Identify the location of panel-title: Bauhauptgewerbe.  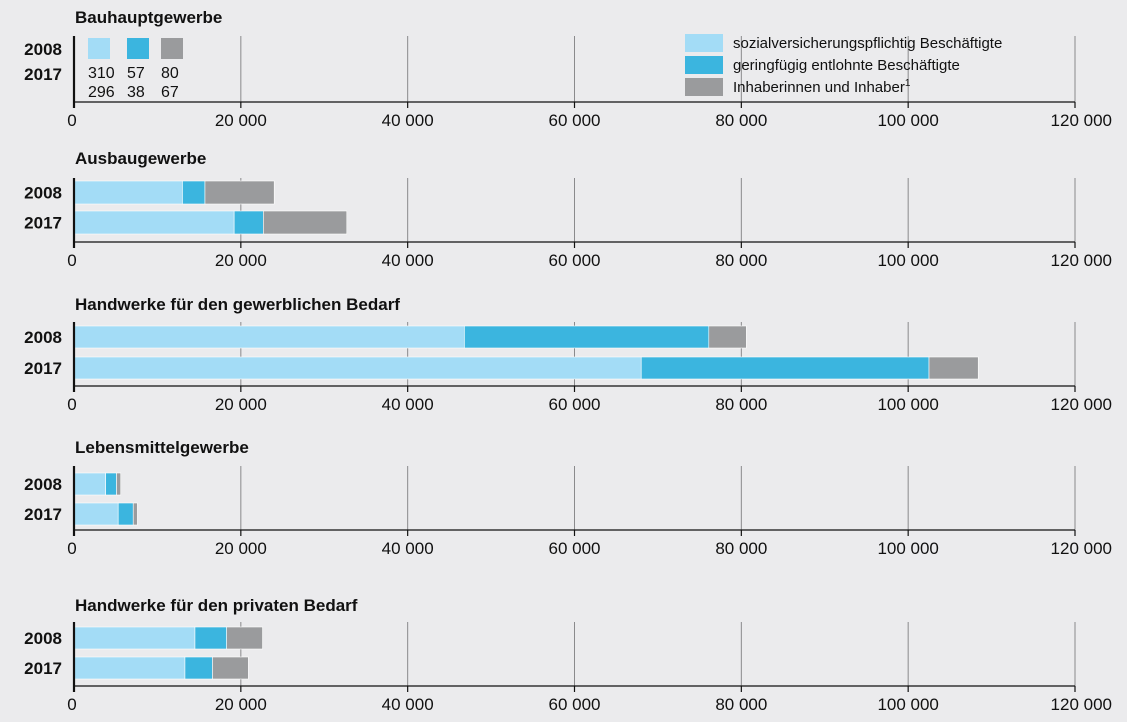
(148, 17).